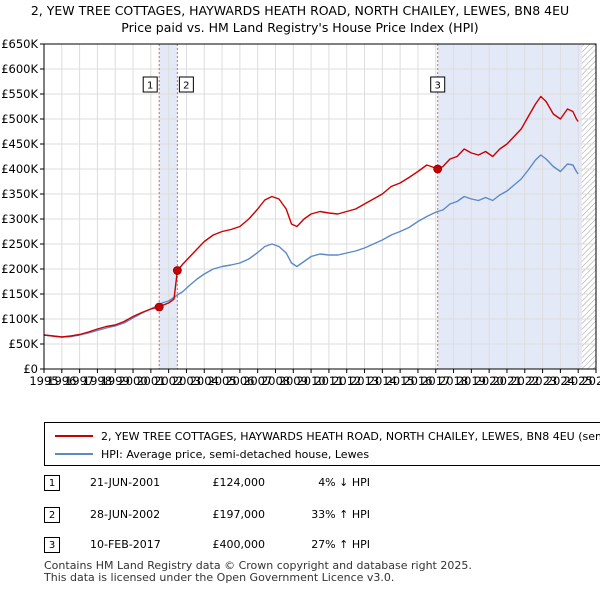 The width and height of the screenshot is (600, 590). What do you see at coordinates (489, 381) in the screenshot?
I see `x-tick-label: 2020` at bounding box center [489, 381].